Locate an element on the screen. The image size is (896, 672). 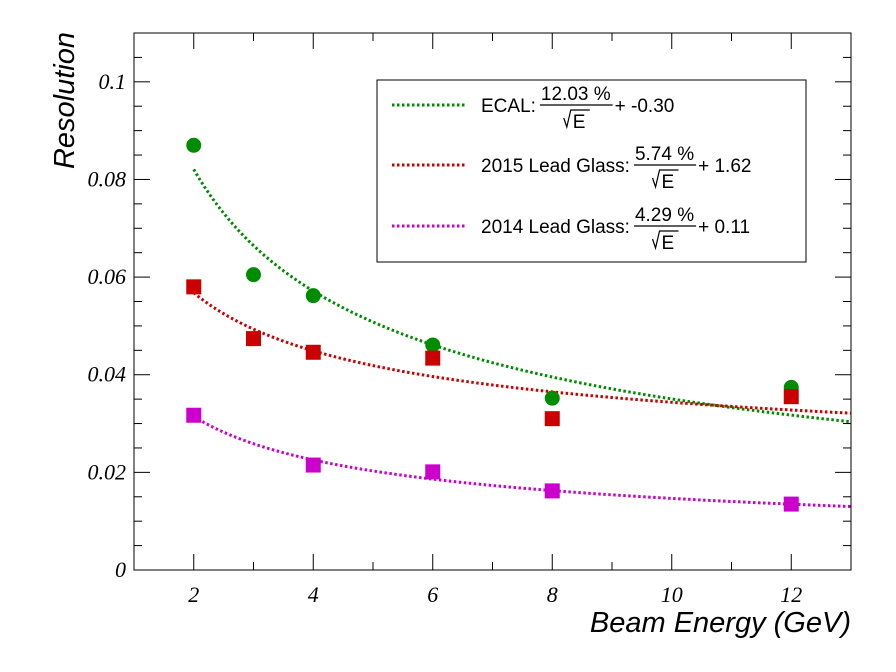
x-tick-label: 8 is located at coordinates (552, 594).